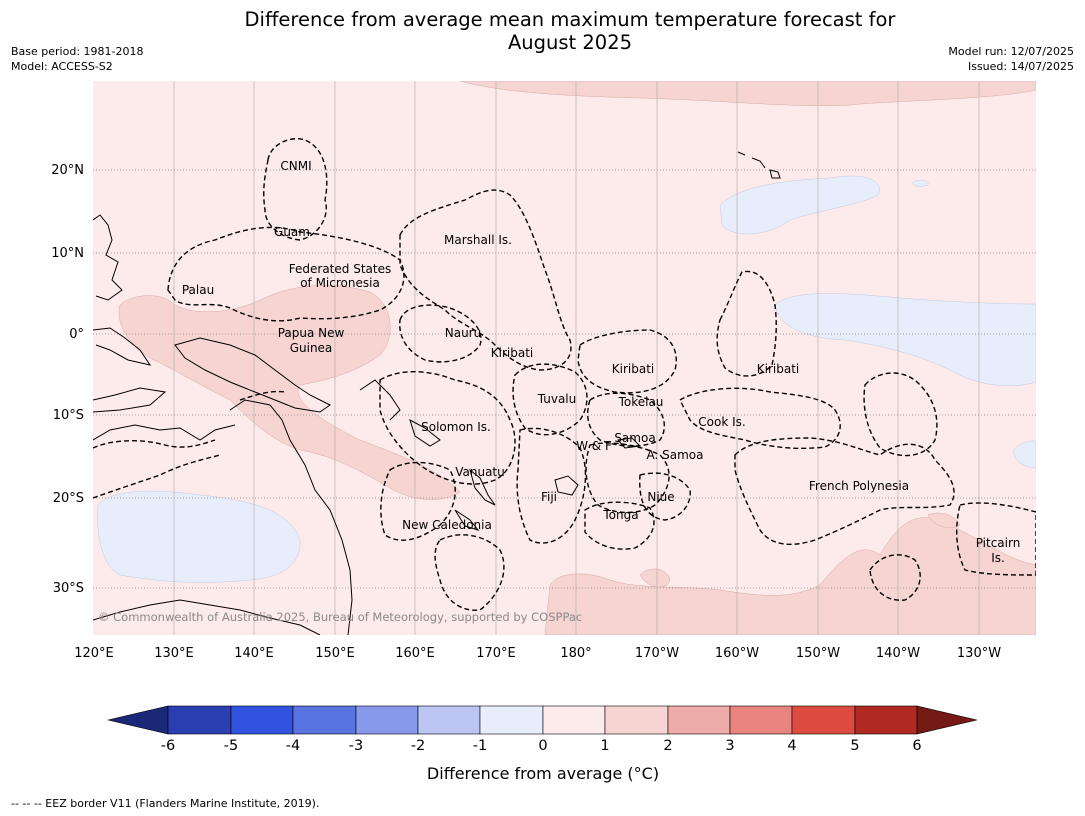 This screenshot has height=816, width=1085. I want to click on label-new-caledonia: New Caledonia, so click(447, 525).